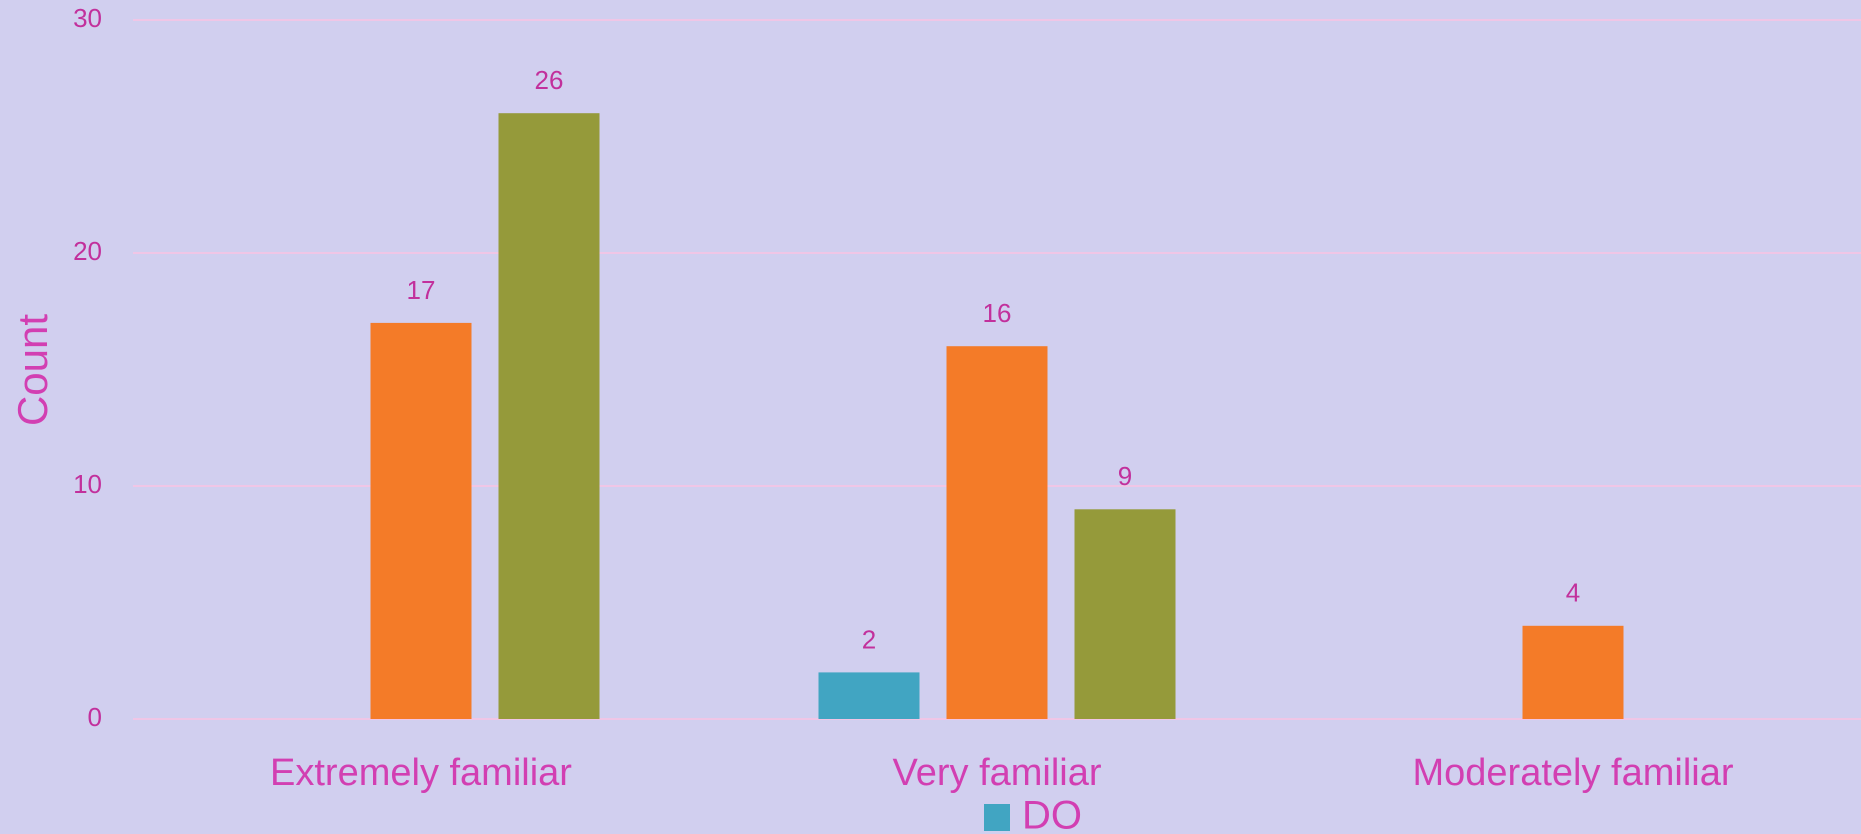  I want to click on data-label: 16, so click(997, 313).